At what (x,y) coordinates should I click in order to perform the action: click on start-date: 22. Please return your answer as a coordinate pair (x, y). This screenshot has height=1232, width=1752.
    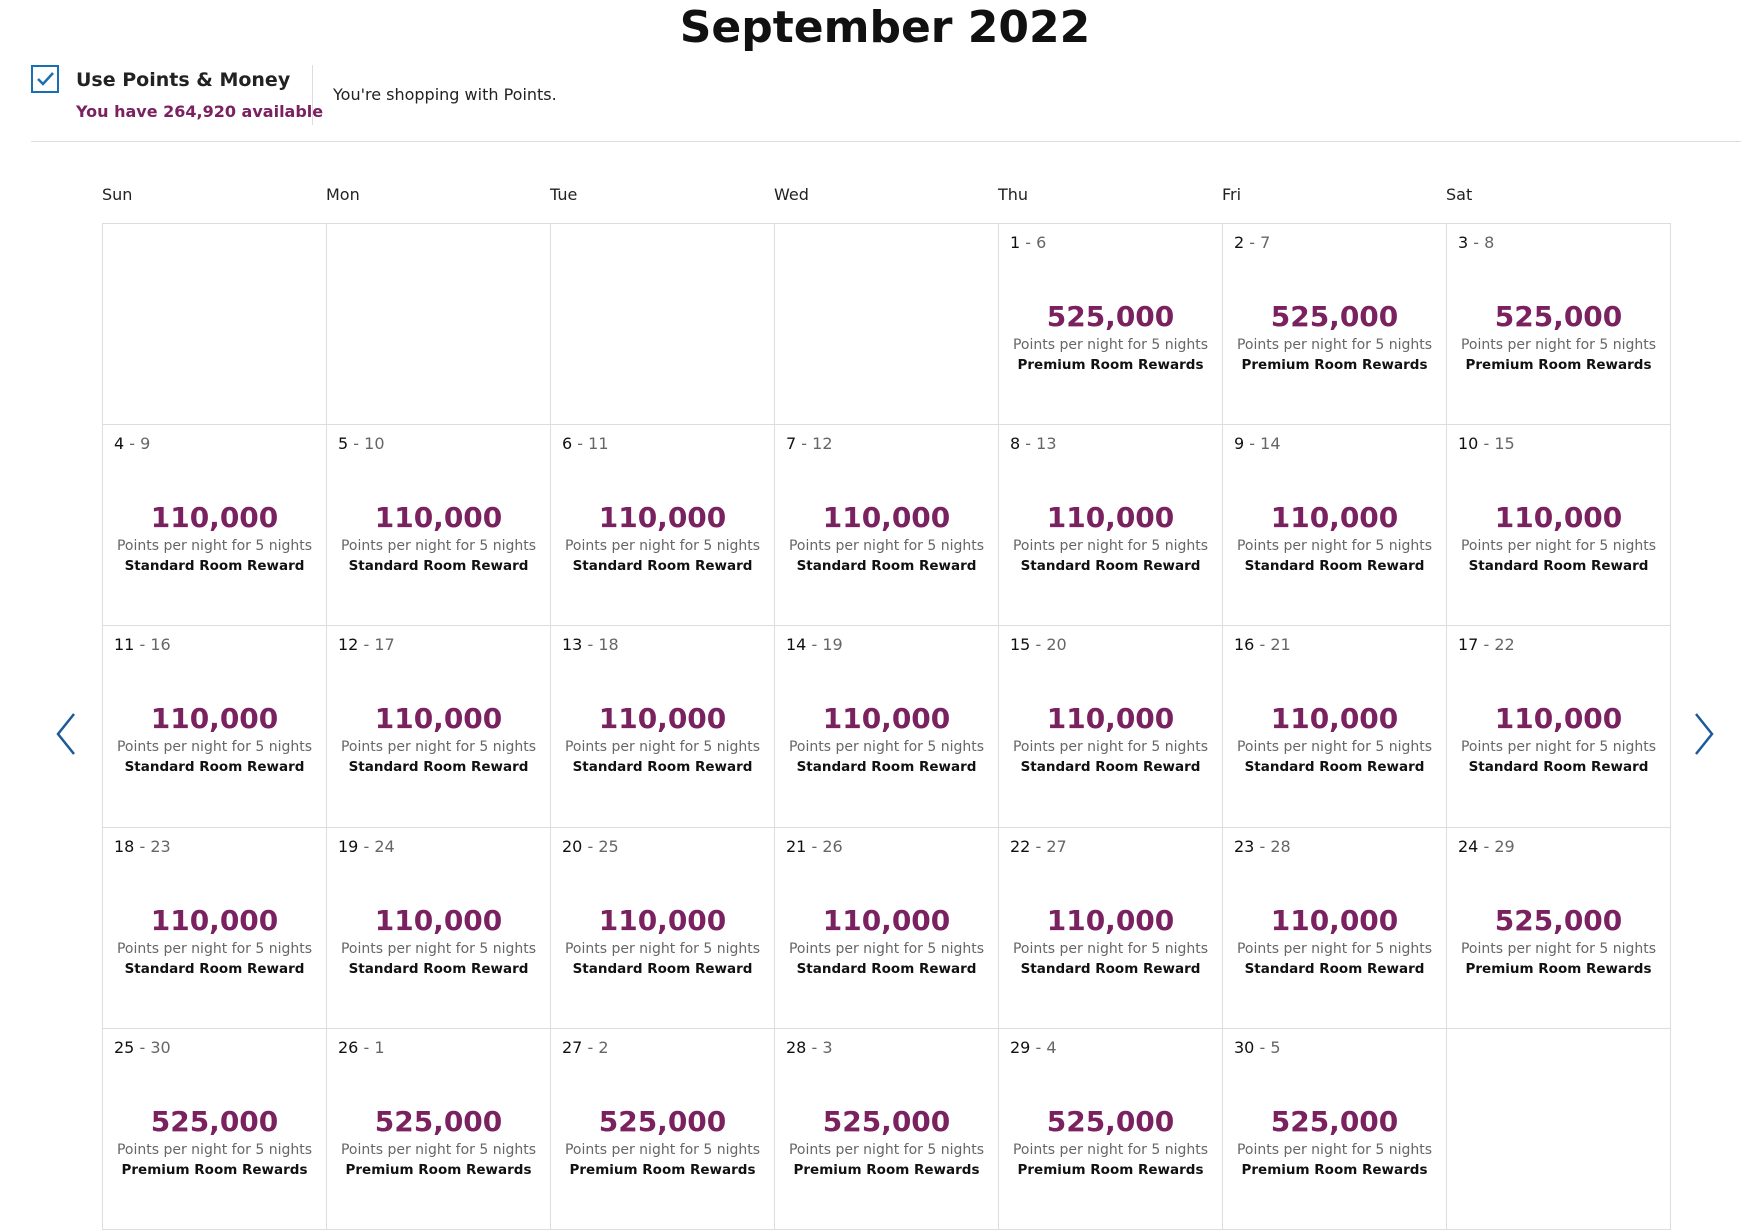
    Looking at the image, I should click on (1020, 846).